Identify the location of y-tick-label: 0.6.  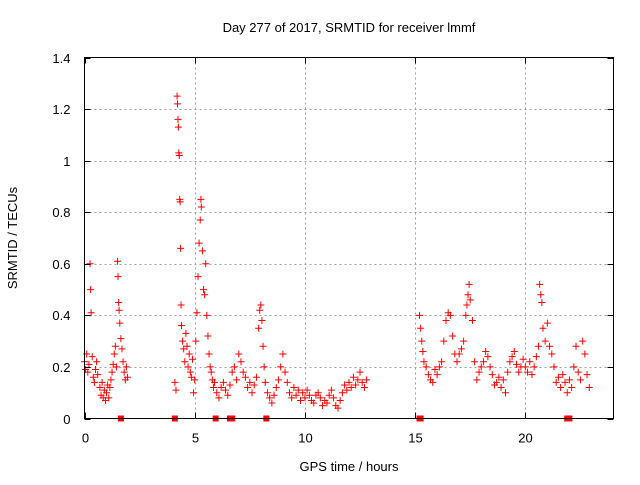
(61, 264).